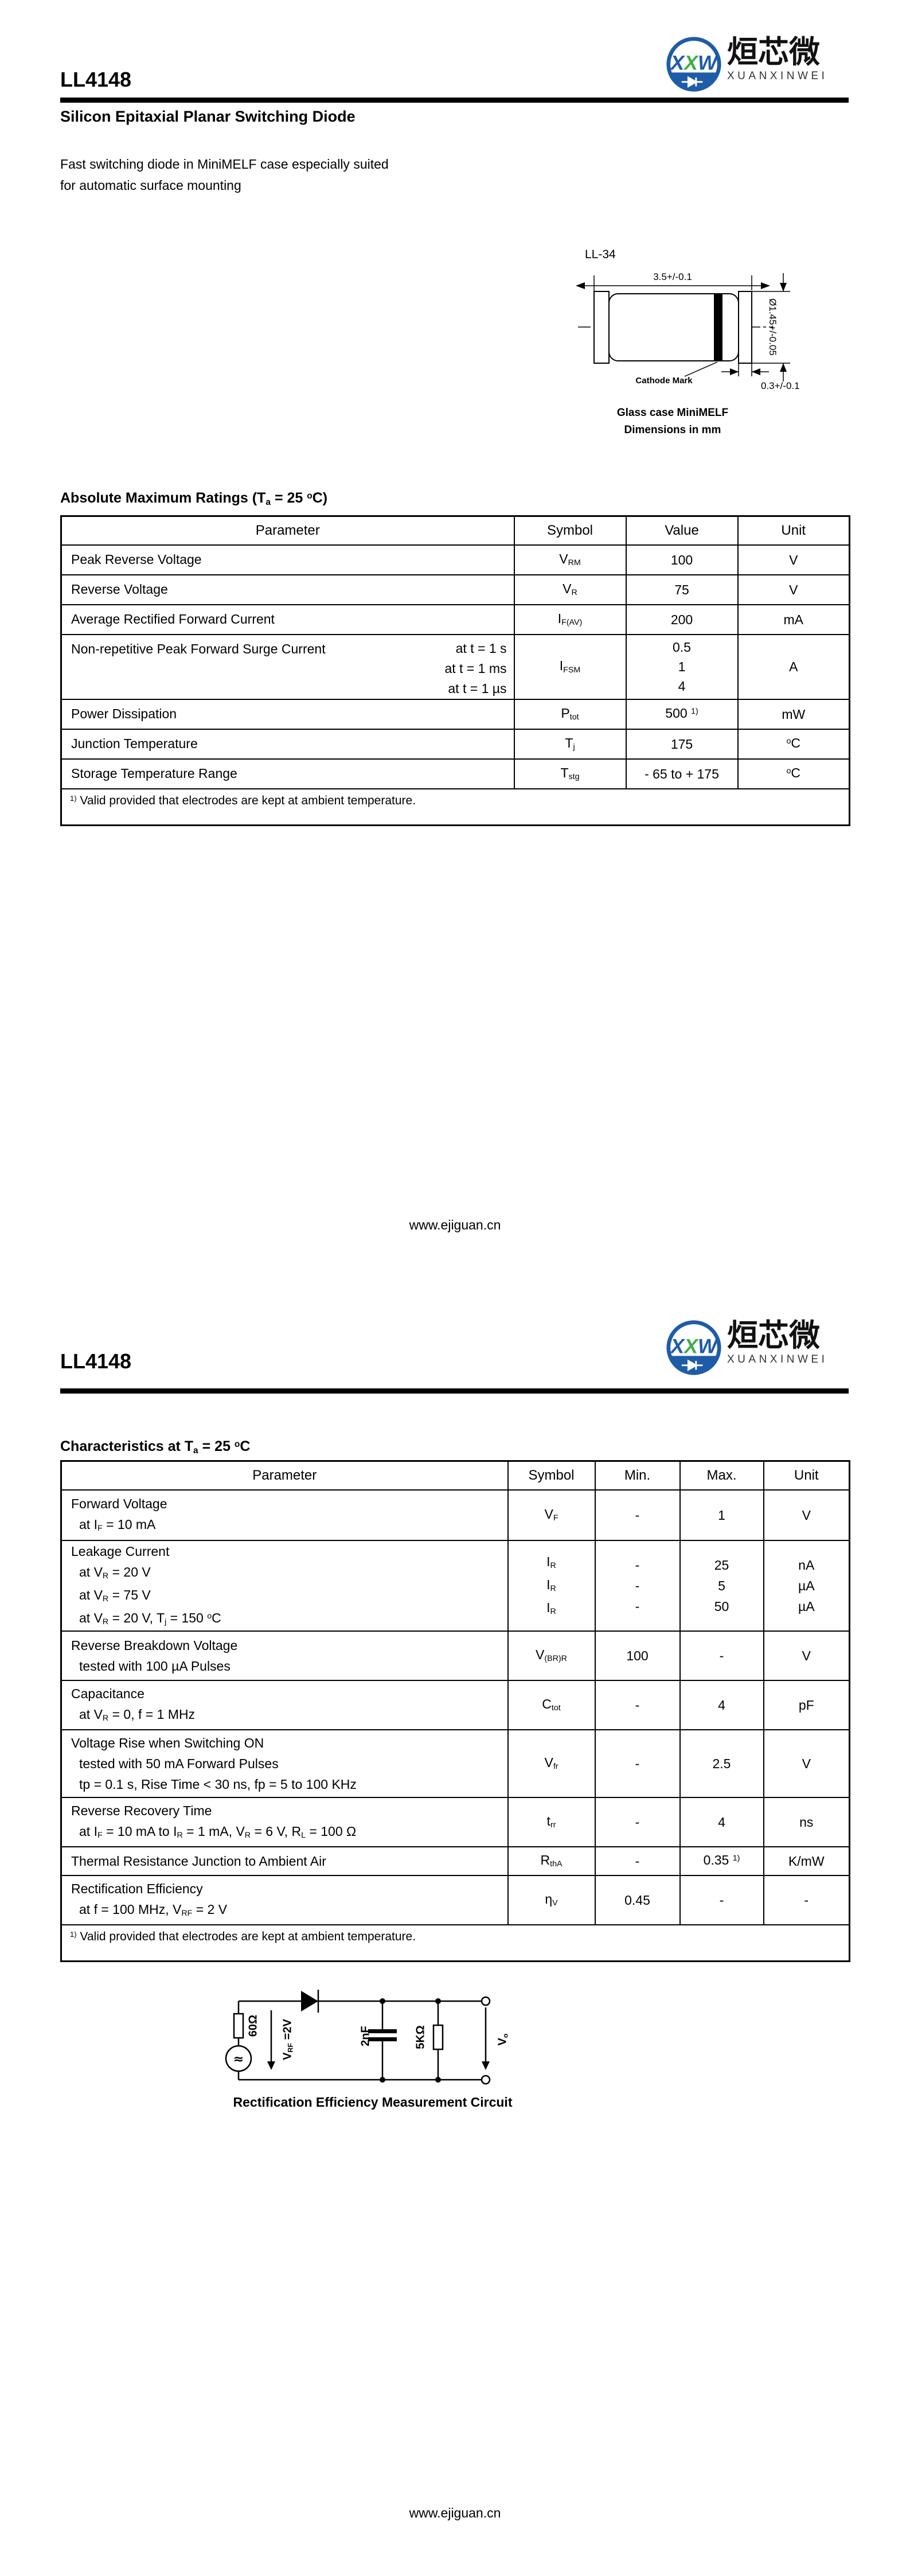 The image size is (910, 2576). I want to click on value-cell: 100, so click(682, 559).